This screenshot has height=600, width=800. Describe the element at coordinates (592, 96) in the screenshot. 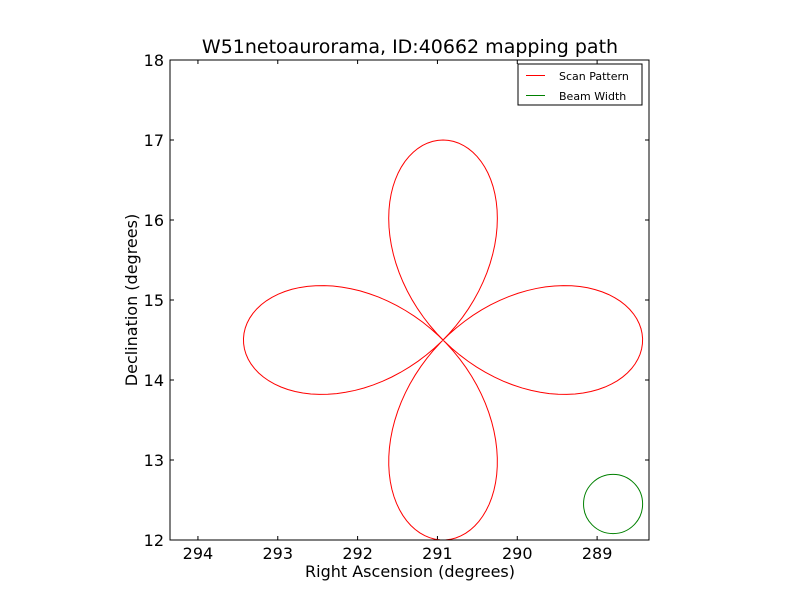

I see `legend-beam-width-label: Beam Width` at that location.